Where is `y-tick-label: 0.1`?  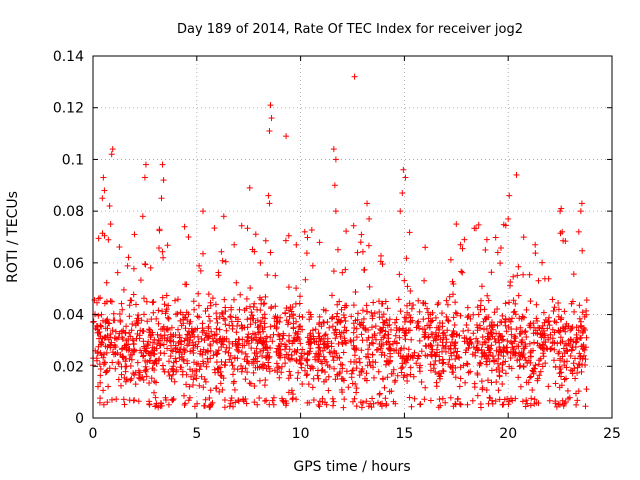 y-tick-label: 0.1 is located at coordinates (73, 160).